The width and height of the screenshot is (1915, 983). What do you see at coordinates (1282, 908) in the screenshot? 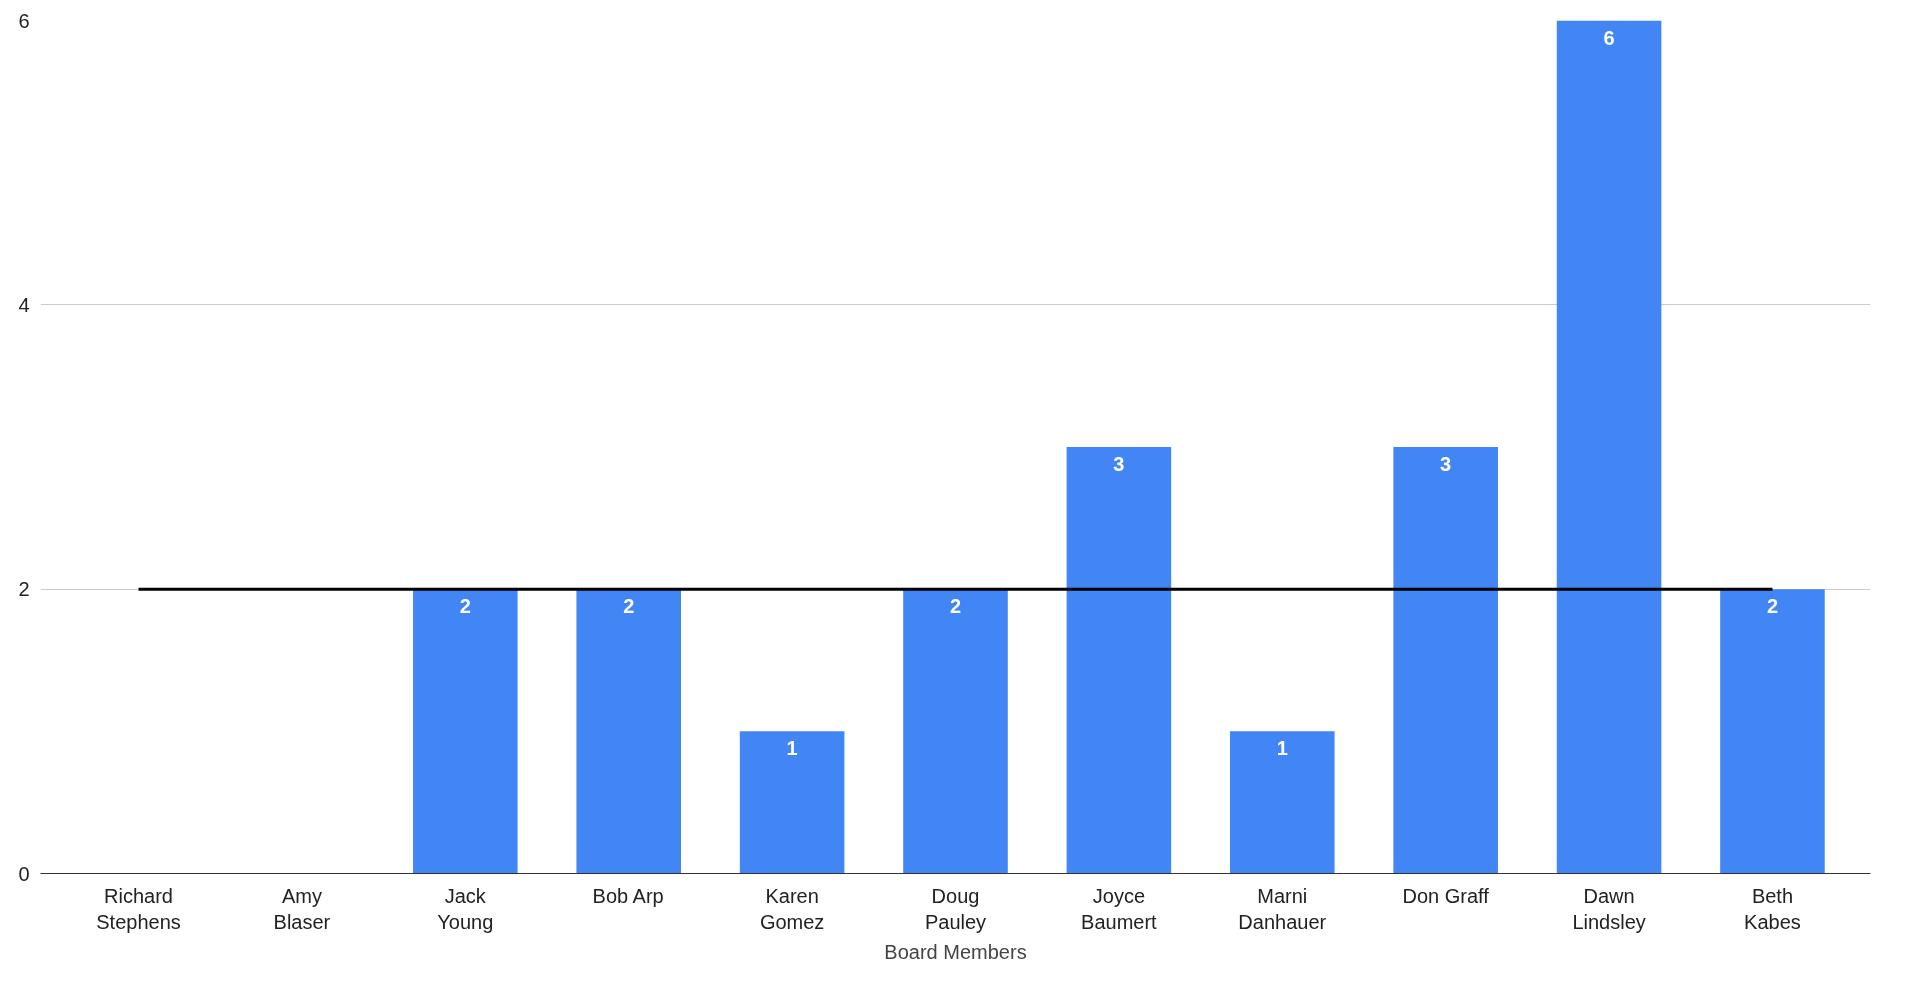
I see `x-tick-label: Marni Danhauer` at bounding box center [1282, 908].